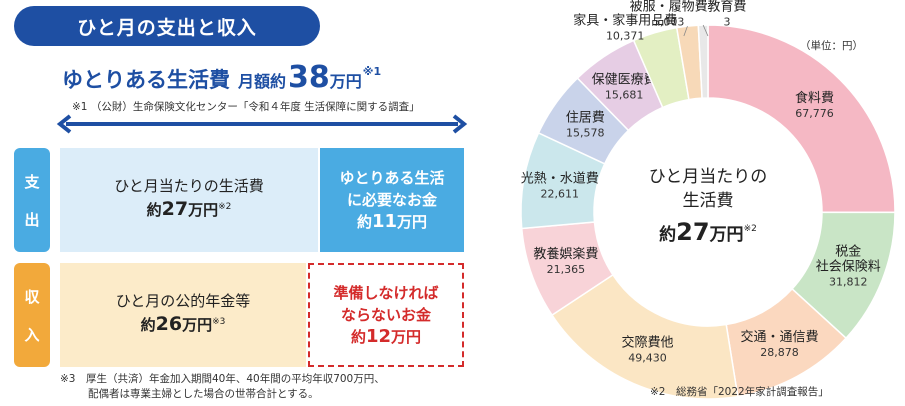 The height and width of the screenshot is (406, 905). What do you see at coordinates (167, 26) in the screenshot?
I see `page-title: ひと月の支出と収入` at bounding box center [167, 26].